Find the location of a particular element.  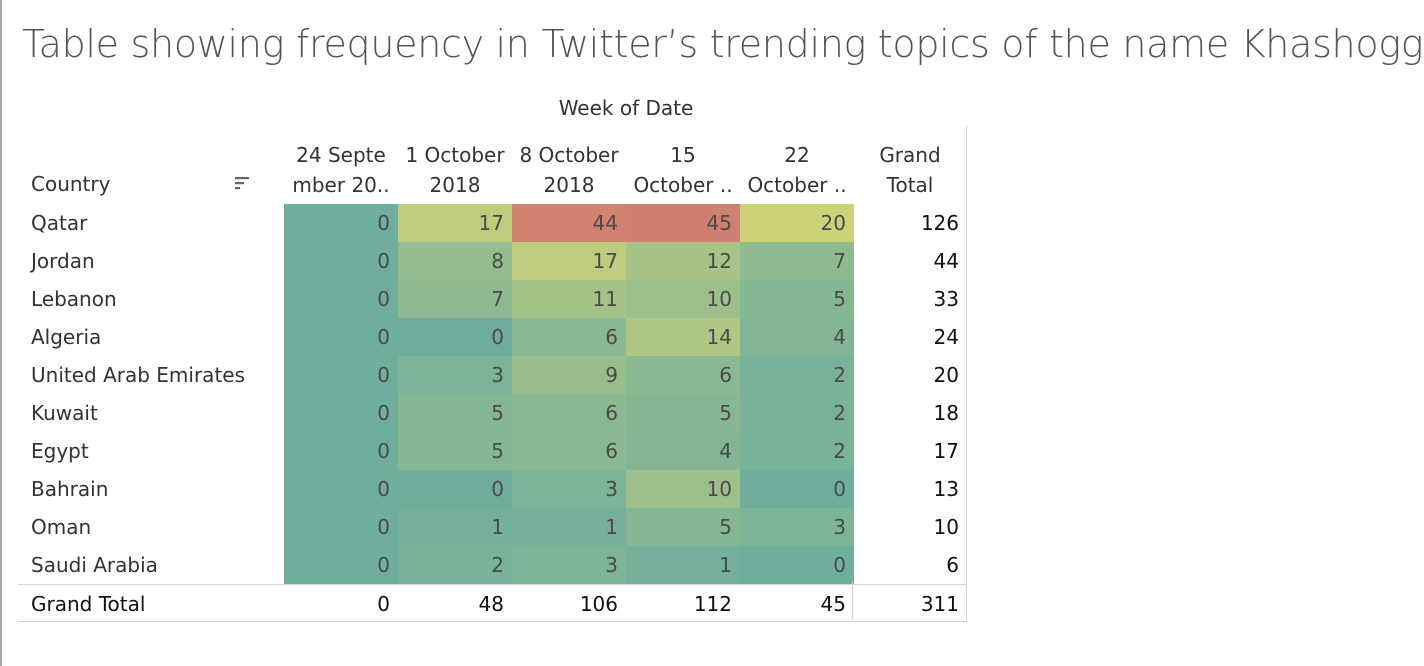

row-total-cell: 18 is located at coordinates (946, 413).